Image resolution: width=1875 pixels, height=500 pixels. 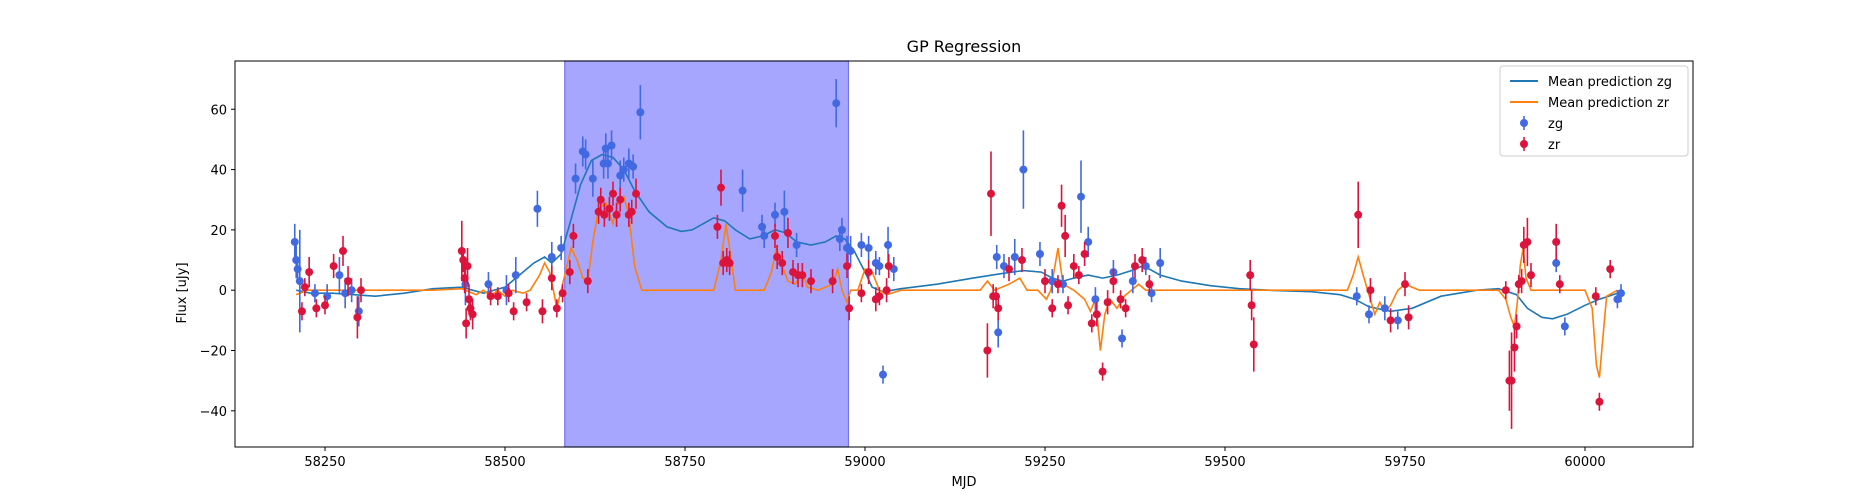 I want to click on x-tick-label: 59000, so click(x=864, y=462).